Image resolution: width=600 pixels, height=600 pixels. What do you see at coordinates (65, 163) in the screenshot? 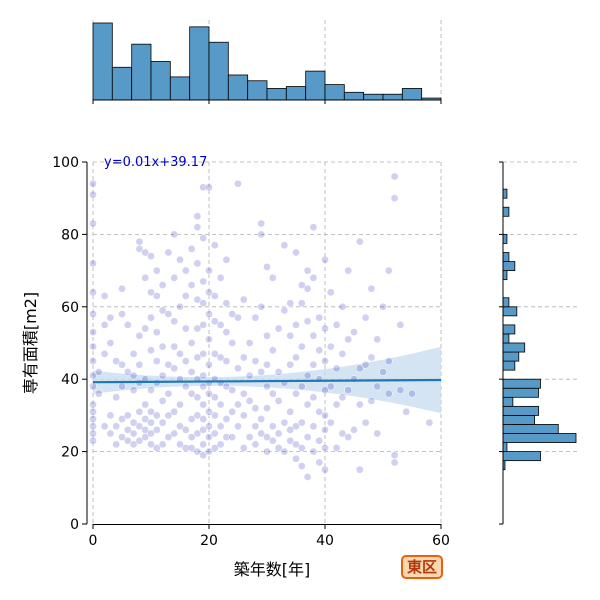
I see `y-tick-label: 100` at bounding box center [65, 163].